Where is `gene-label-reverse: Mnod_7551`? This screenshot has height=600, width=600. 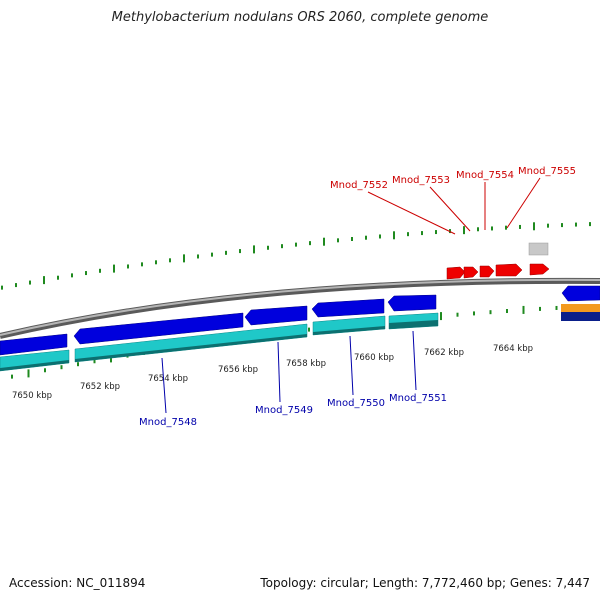
gene-label-reverse: Mnod_7551 is located at coordinates (418, 398).